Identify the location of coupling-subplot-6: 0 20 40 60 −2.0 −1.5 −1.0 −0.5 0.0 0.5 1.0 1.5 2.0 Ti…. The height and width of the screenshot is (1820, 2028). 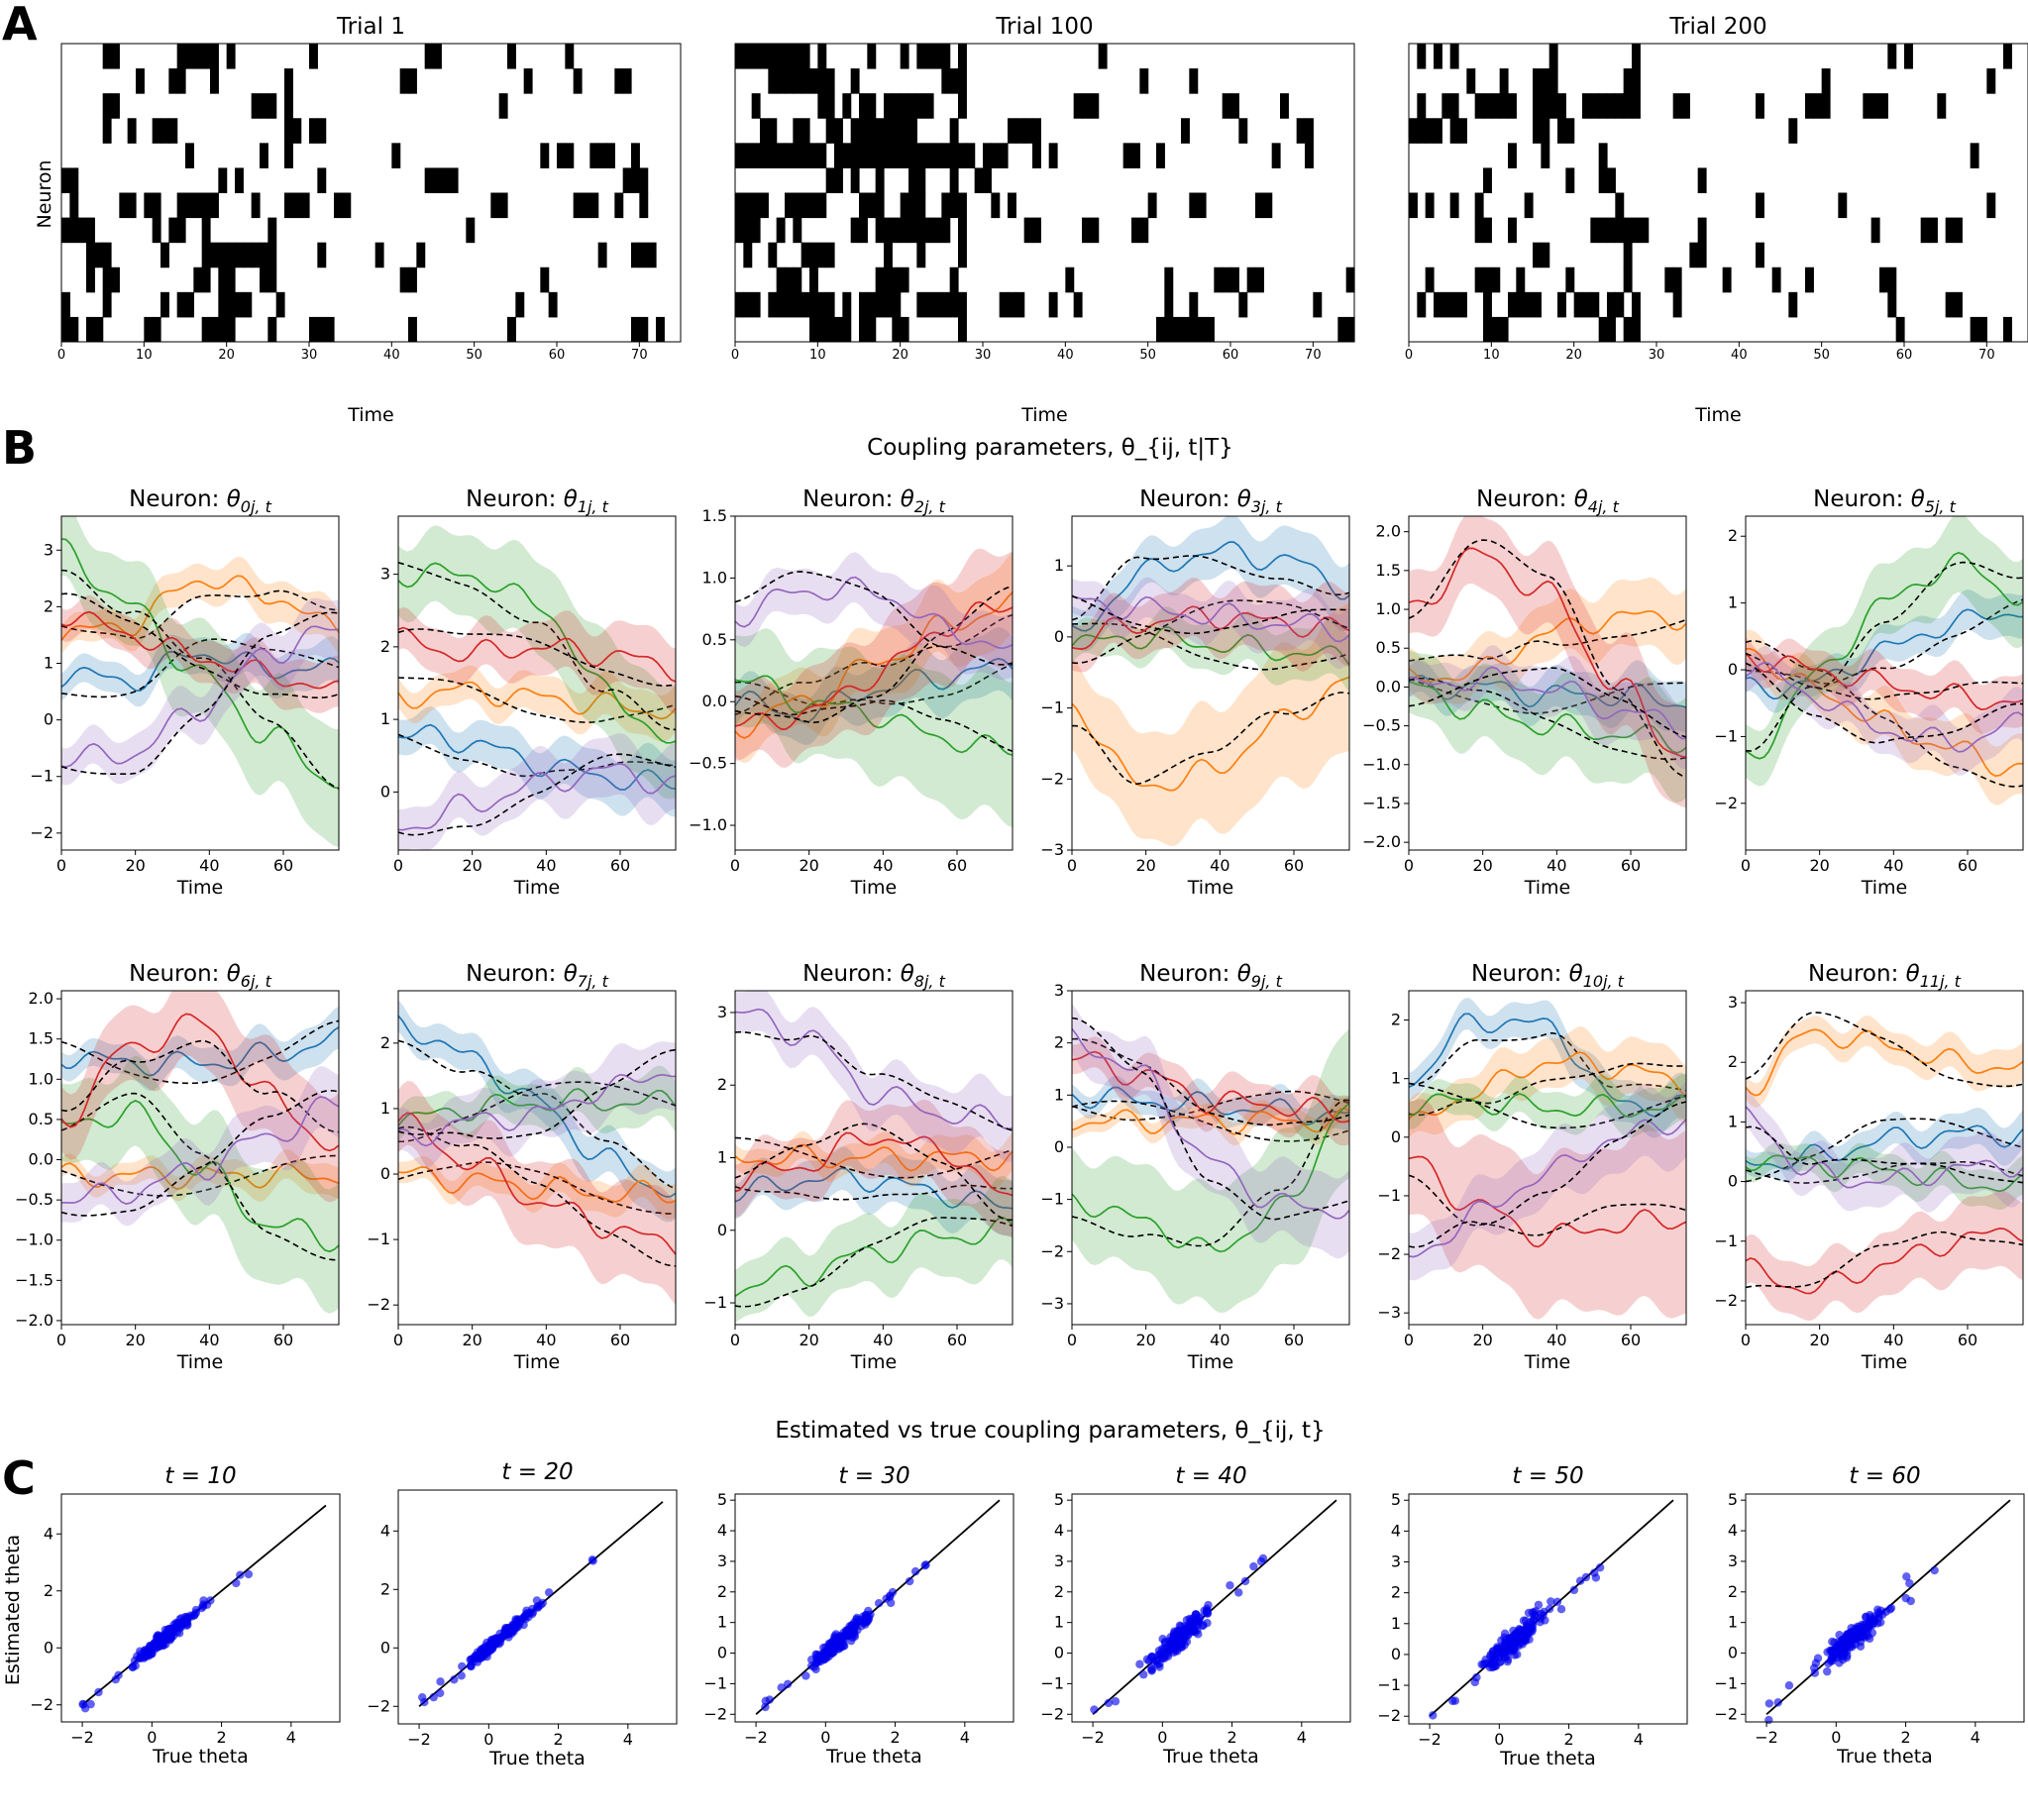
(178, 1167).